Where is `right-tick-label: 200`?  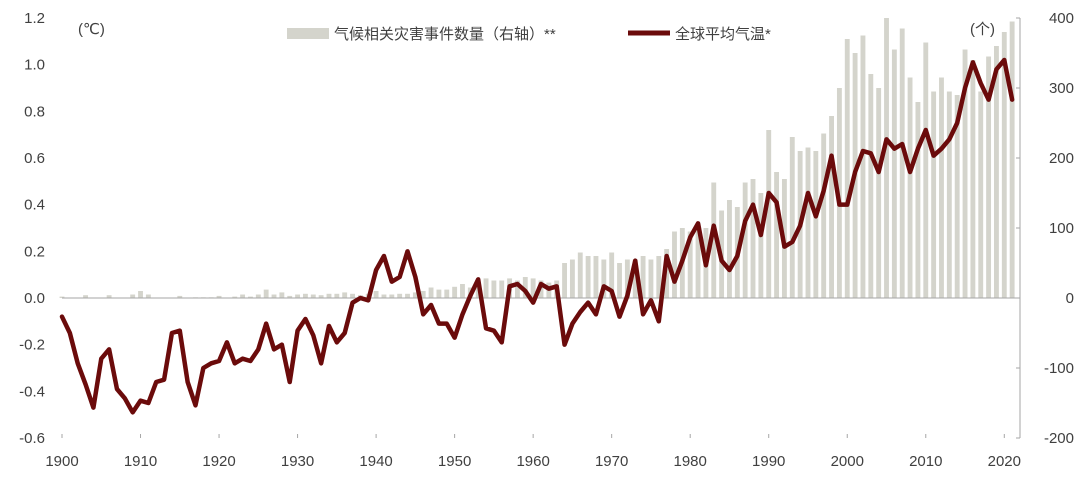 right-tick-label: 200 is located at coordinates (1061, 158).